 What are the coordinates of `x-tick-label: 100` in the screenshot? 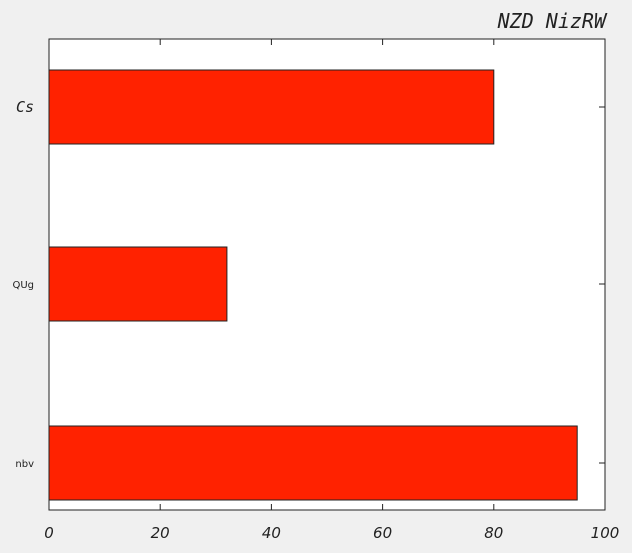 It's located at (605, 533).